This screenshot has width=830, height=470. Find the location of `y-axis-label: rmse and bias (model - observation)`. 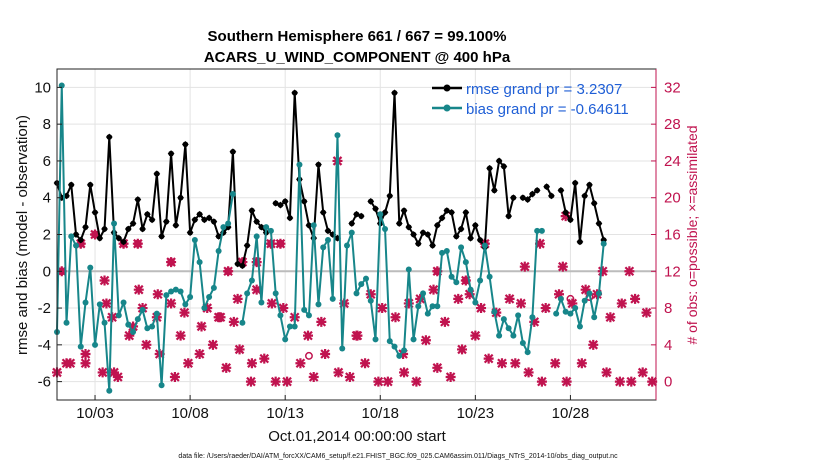

y-axis-label: rmse and bias (model - observation) is located at coordinates (22, 235).